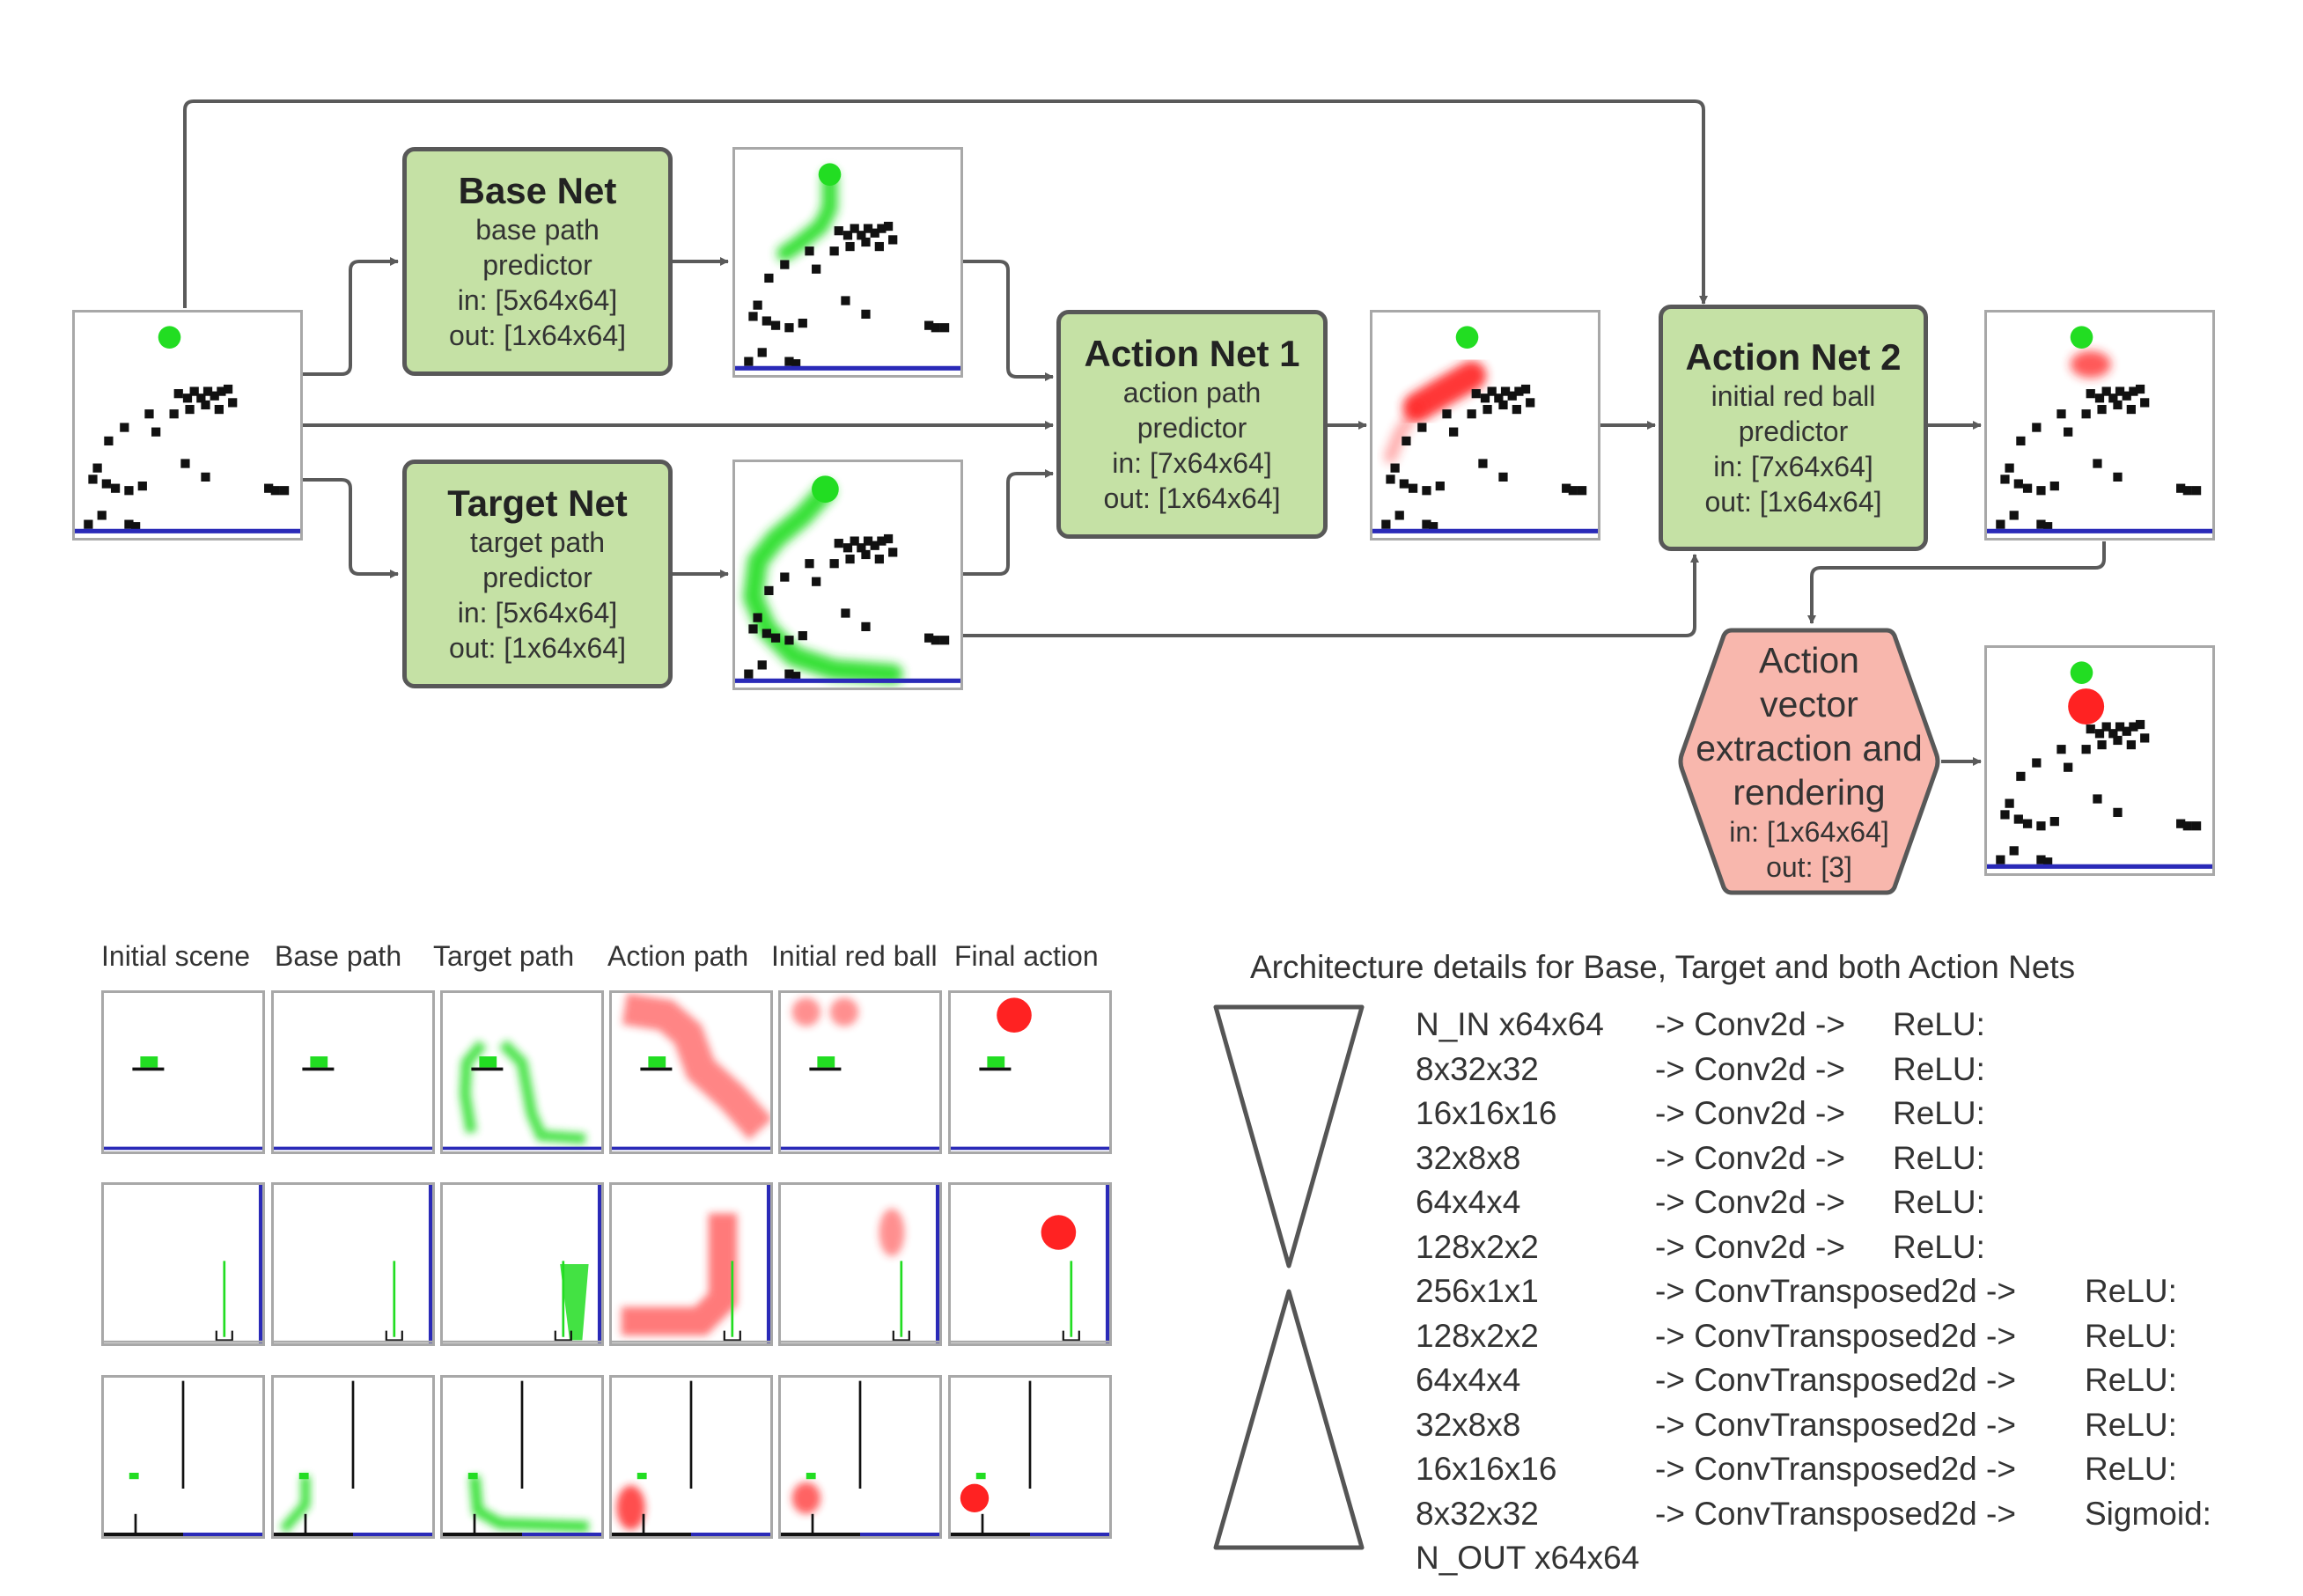 The width and height of the screenshot is (2303, 1596). Describe the element at coordinates (183, 1072) in the screenshot. I see `grid-cell-r1-c1` at that location.